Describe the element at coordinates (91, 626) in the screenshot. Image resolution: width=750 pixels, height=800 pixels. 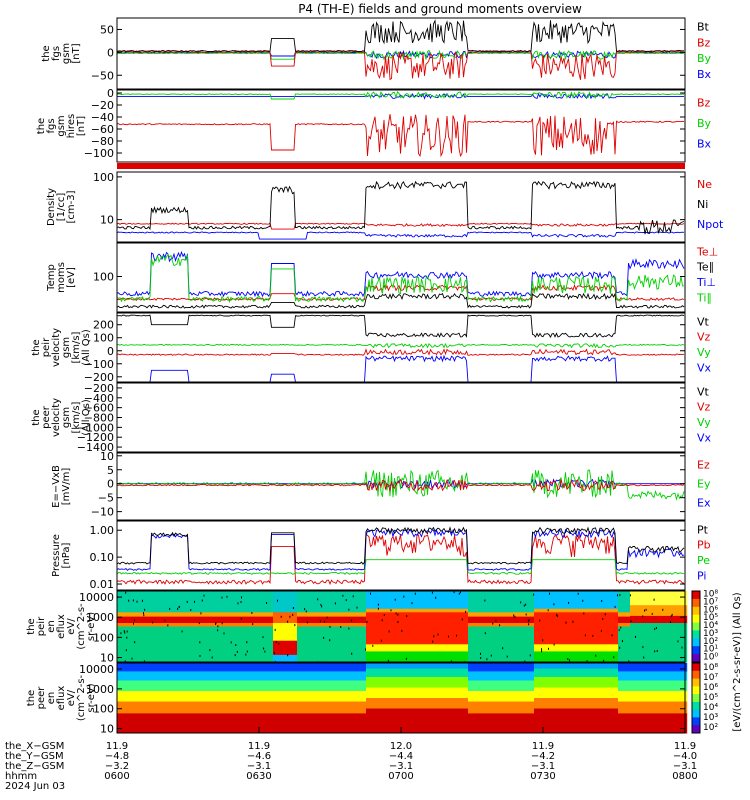
I see `y-axis-label: sr-eV)` at that location.